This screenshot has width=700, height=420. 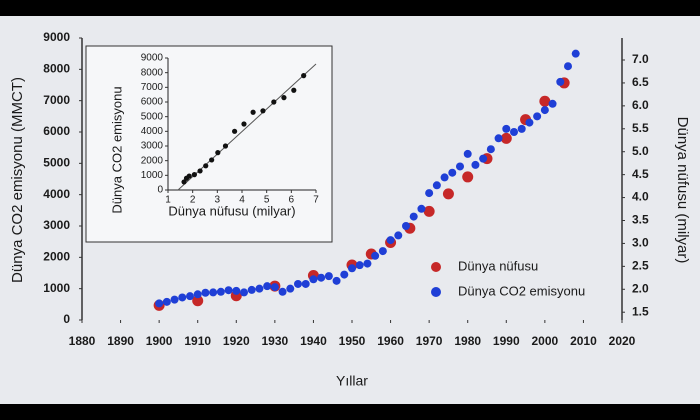 I want to click on x-tick-label: 1880, so click(x=82, y=341).